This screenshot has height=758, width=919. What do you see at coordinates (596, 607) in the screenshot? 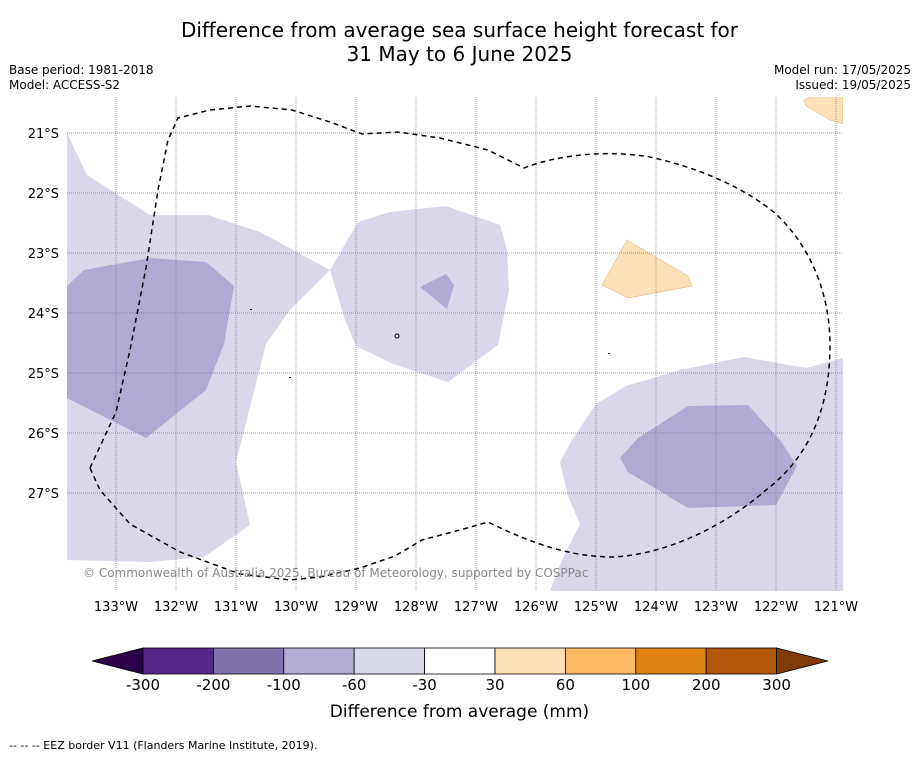
I see `lon-tick-label: 125°W` at bounding box center [596, 607].